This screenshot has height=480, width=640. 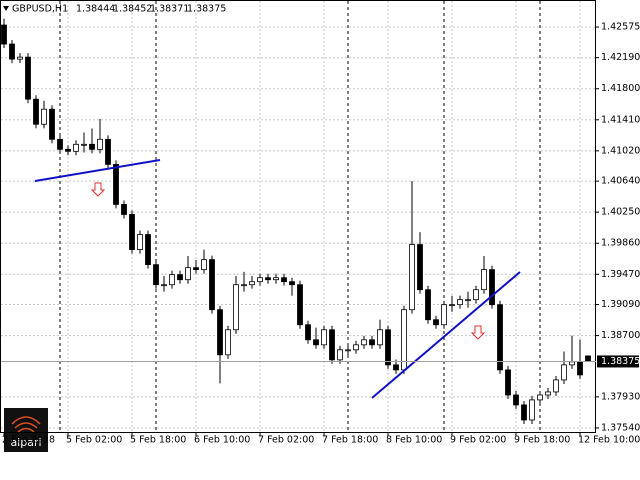 What do you see at coordinates (620, 304) in the screenshot?
I see `y-tick-label: 1.39090` at bounding box center [620, 304].